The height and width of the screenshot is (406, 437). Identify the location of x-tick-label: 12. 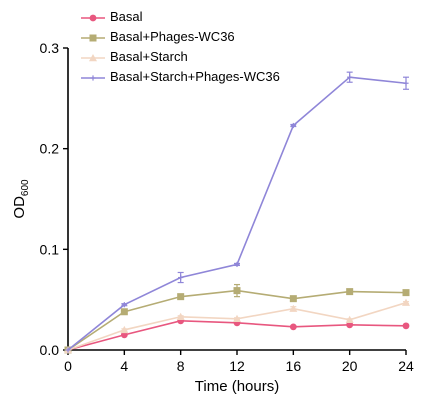
(237, 366).